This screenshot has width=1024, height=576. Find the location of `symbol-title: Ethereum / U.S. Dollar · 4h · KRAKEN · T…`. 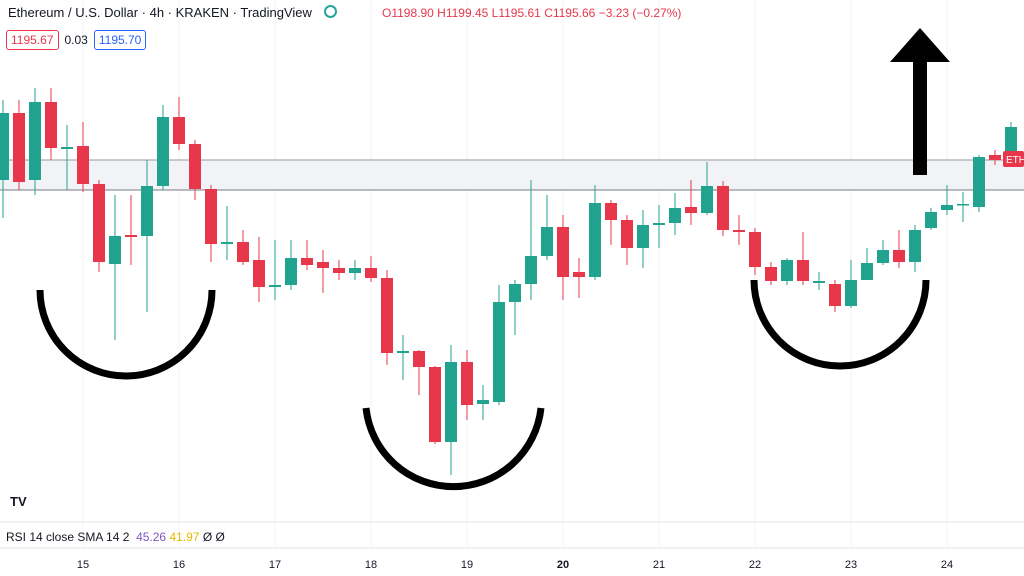

symbol-title: Ethereum / U.S. Dollar · 4h · KRAKEN · T… is located at coordinates (177, 12).